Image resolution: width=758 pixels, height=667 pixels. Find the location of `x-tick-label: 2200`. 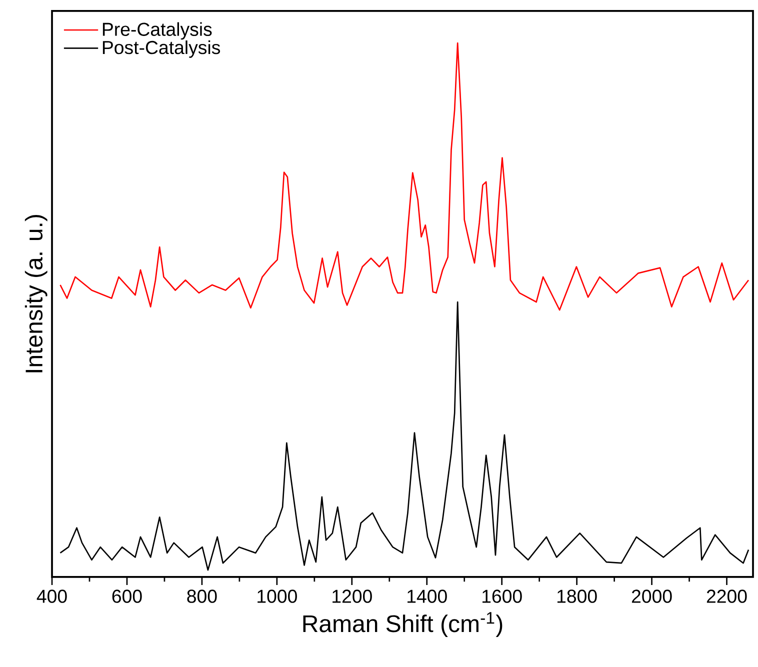

x-tick-label: 2200 is located at coordinates (726, 596).